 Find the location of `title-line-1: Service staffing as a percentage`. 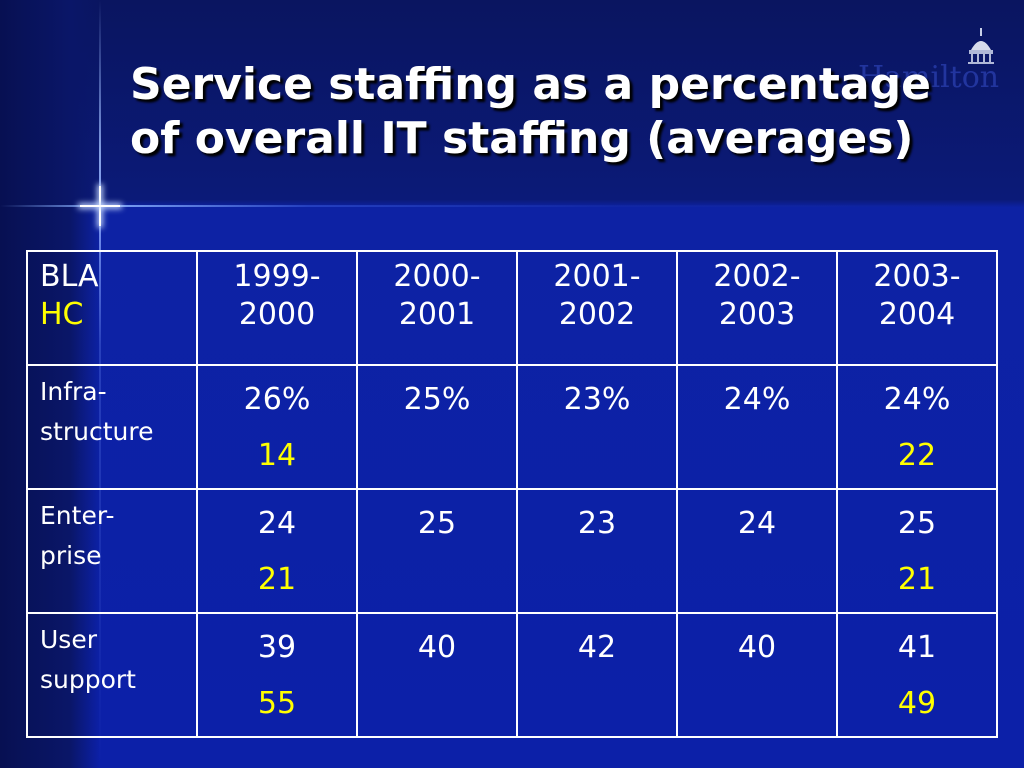

title-line-1: Service staffing as a percentage is located at coordinates (530, 84).